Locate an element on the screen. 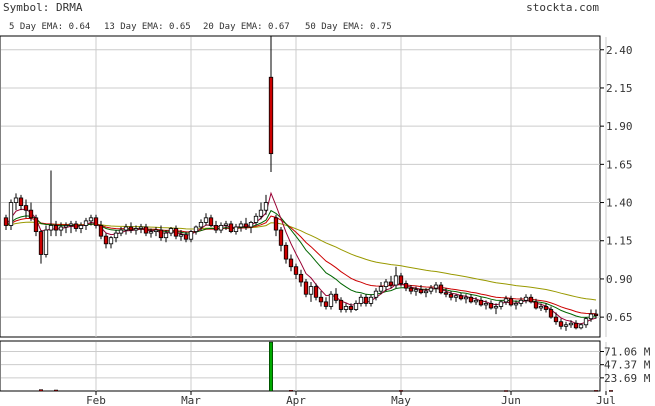  volume-tick-label: 23.69 M is located at coordinates (627, 378).